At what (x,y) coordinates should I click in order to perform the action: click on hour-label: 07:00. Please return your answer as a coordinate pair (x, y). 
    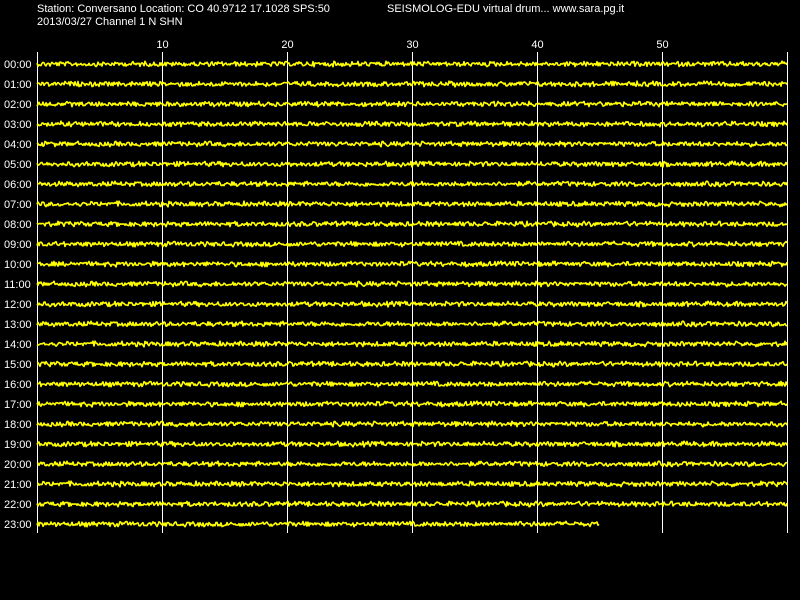
    Looking at the image, I should click on (18, 205).